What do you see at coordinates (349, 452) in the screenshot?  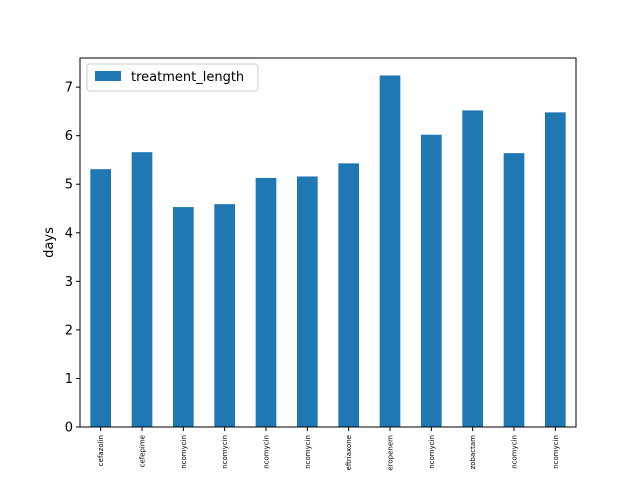 I see `x-tick-label: eftriaxone` at bounding box center [349, 452].